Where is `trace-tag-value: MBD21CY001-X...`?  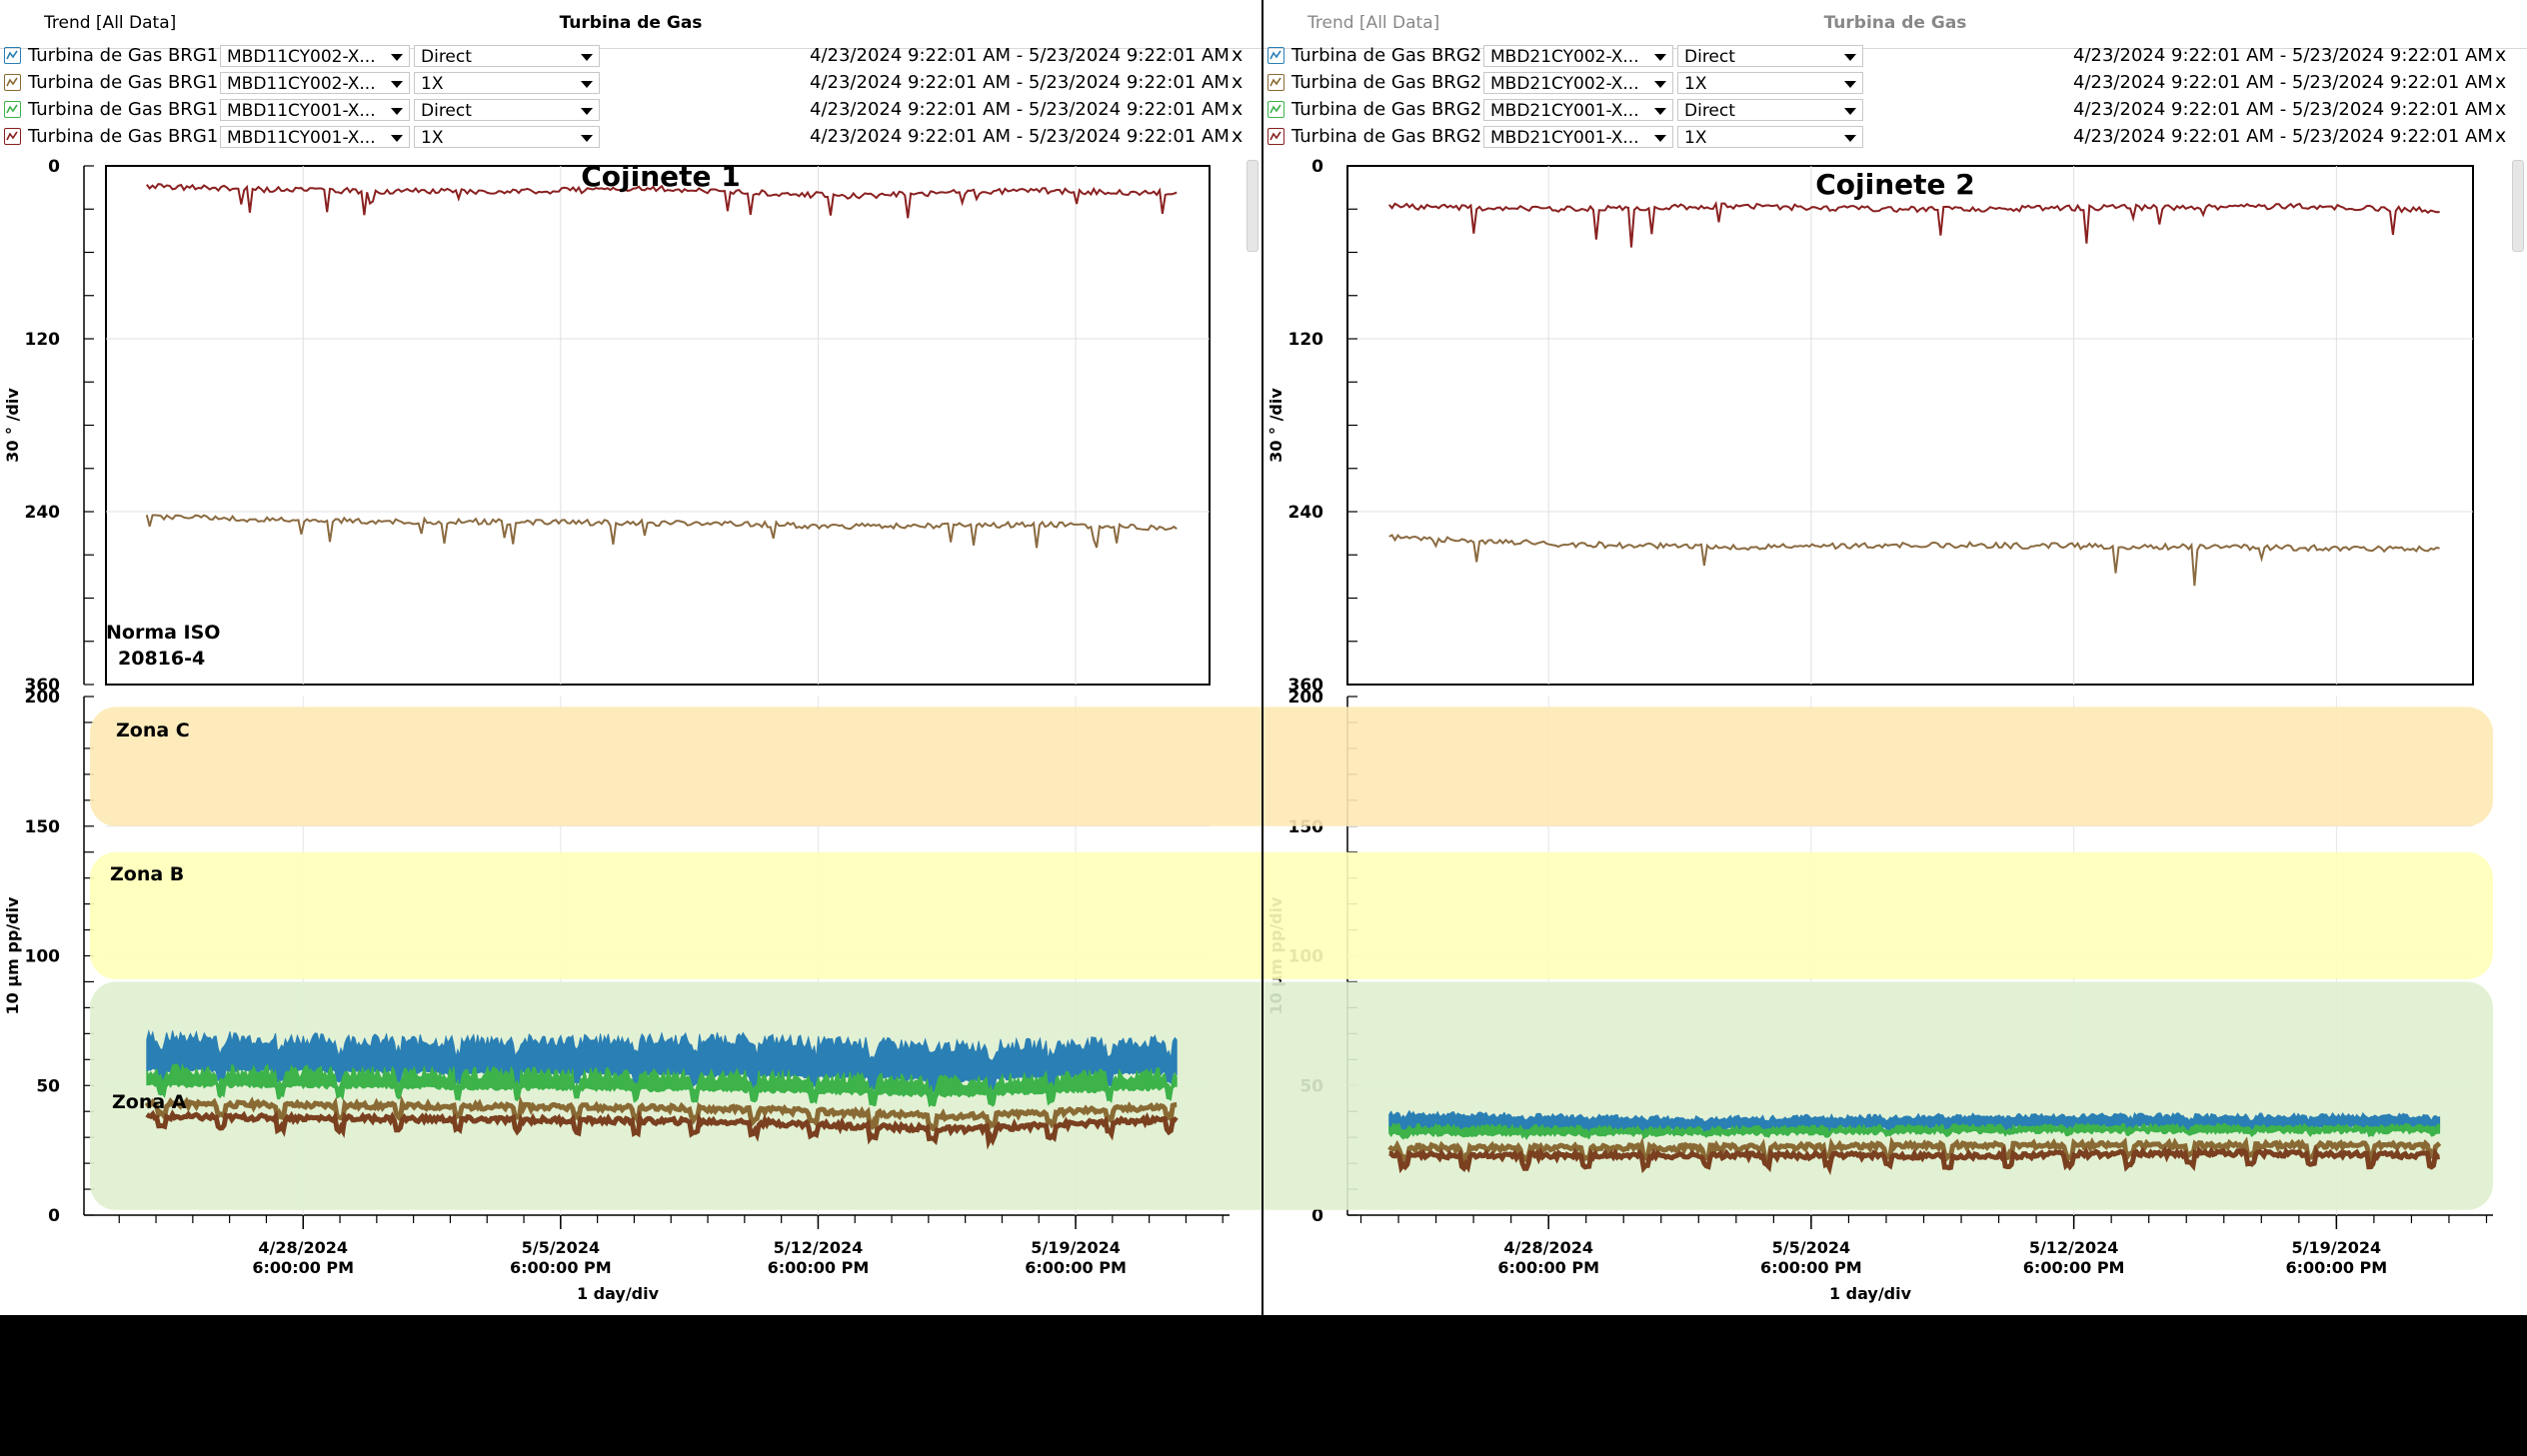
trace-tag-value: MBD21CY001-X... is located at coordinates (1564, 111).